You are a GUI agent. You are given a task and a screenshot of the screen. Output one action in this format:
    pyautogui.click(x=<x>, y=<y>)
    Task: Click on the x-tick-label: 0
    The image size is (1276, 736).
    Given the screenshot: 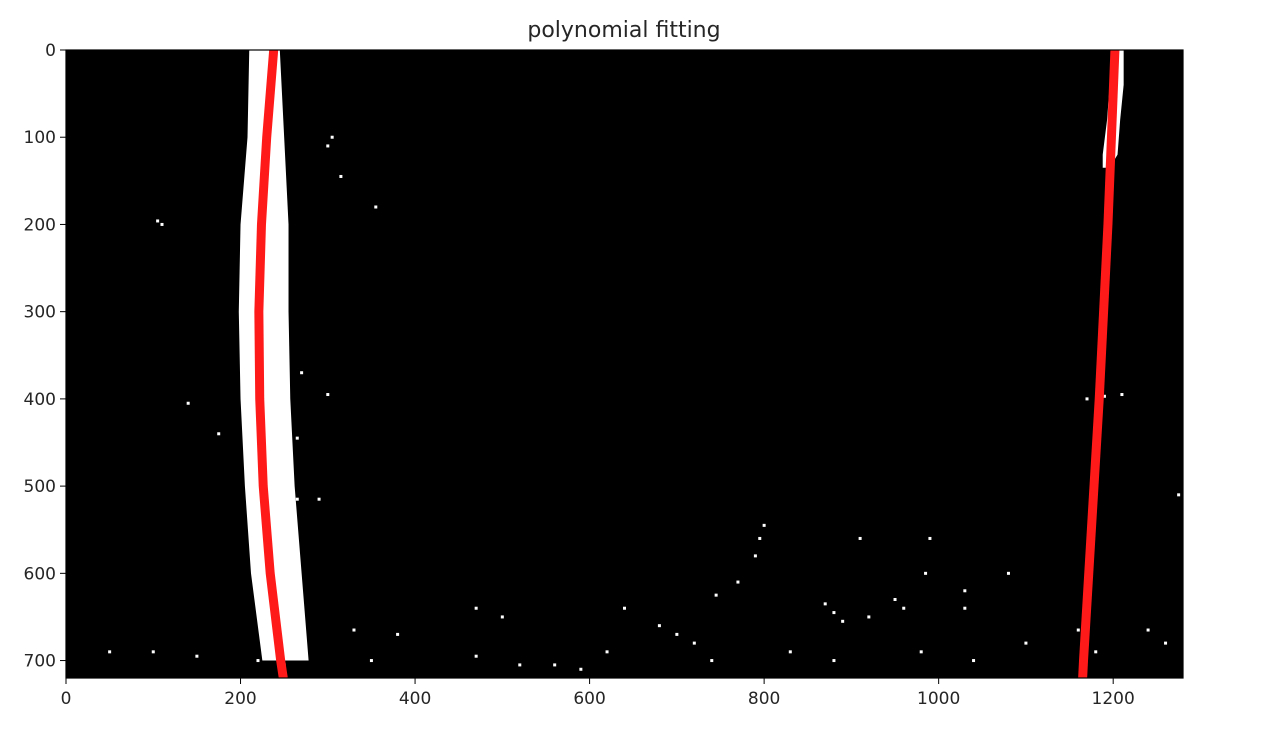 What is the action you would take?
    pyautogui.click(x=66, y=699)
    